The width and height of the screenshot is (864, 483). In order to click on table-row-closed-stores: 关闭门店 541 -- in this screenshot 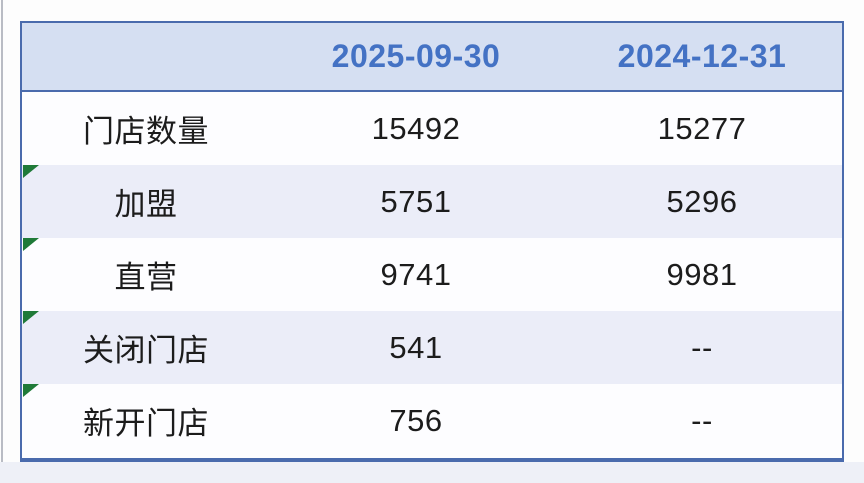, I will do `click(432, 347)`.